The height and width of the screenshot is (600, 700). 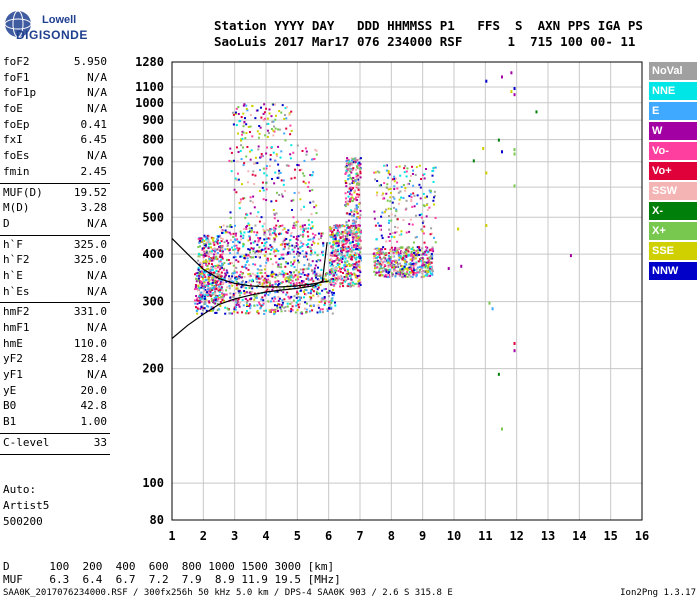 What do you see at coordinates (55, 79) in the screenshot?
I see `param-row: foF1 N/A` at bounding box center [55, 79].